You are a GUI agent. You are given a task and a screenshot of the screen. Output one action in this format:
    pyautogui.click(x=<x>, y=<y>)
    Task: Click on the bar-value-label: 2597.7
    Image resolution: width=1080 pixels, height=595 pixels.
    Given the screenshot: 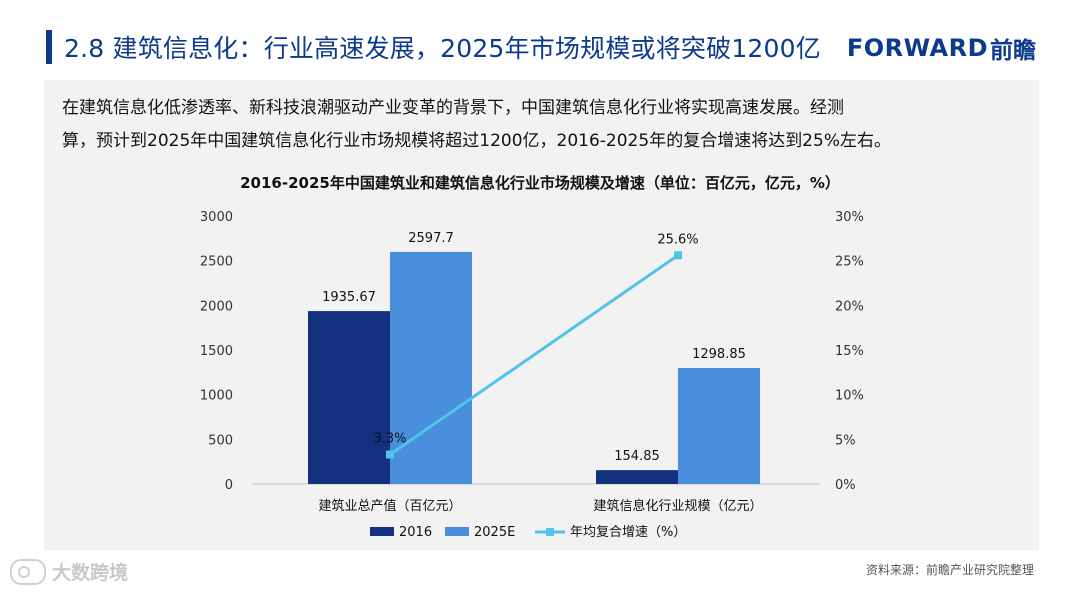 What is the action you would take?
    pyautogui.click(x=431, y=238)
    